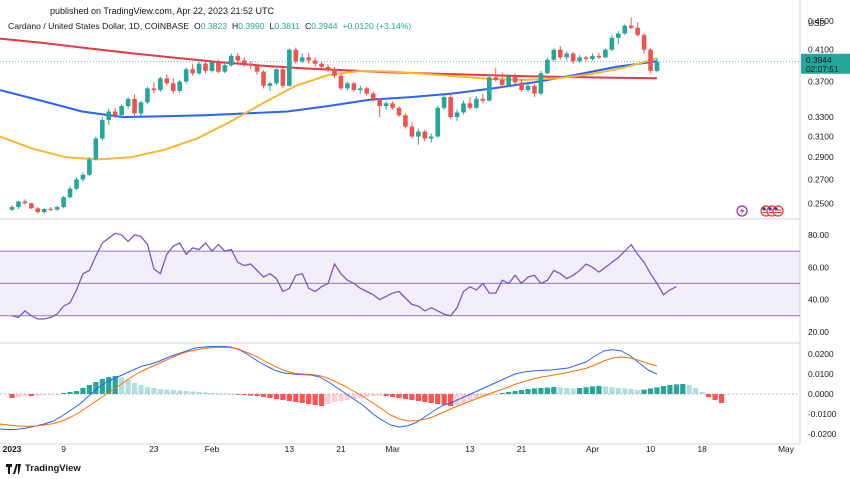 This screenshot has width=850, height=479. What do you see at coordinates (702, 449) in the screenshot?
I see `time-tick-label: 18` at bounding box center [702, 449].